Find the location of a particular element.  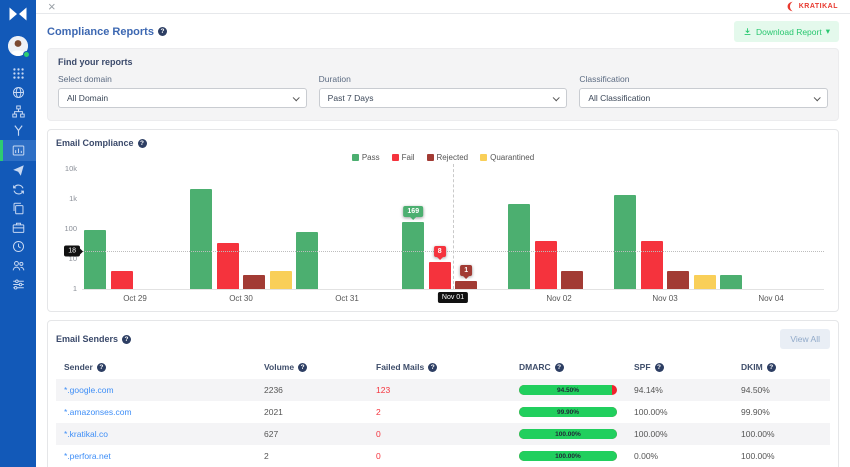

filter-duration: Duration Past 7 Days is located at coordinates (443, 91).